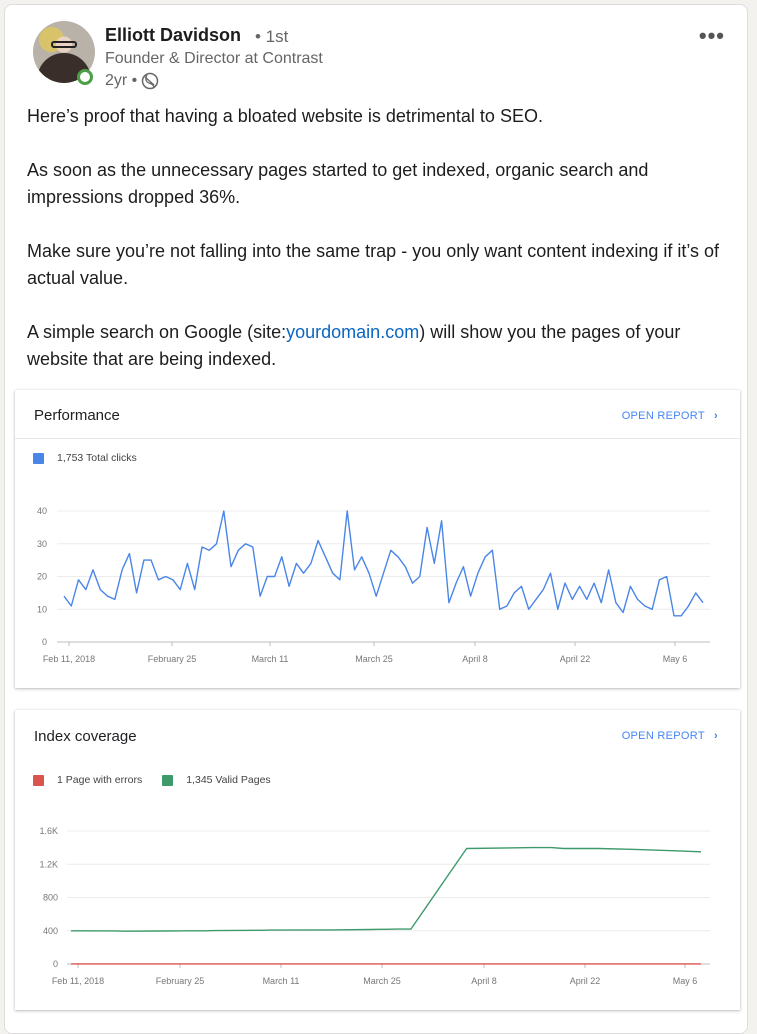 This screenshot has width=757, height=1034. What do you see at coordinates (64, 44) in the screenshot?
I see `avatar-glasses` at bounding box center [64, 44].